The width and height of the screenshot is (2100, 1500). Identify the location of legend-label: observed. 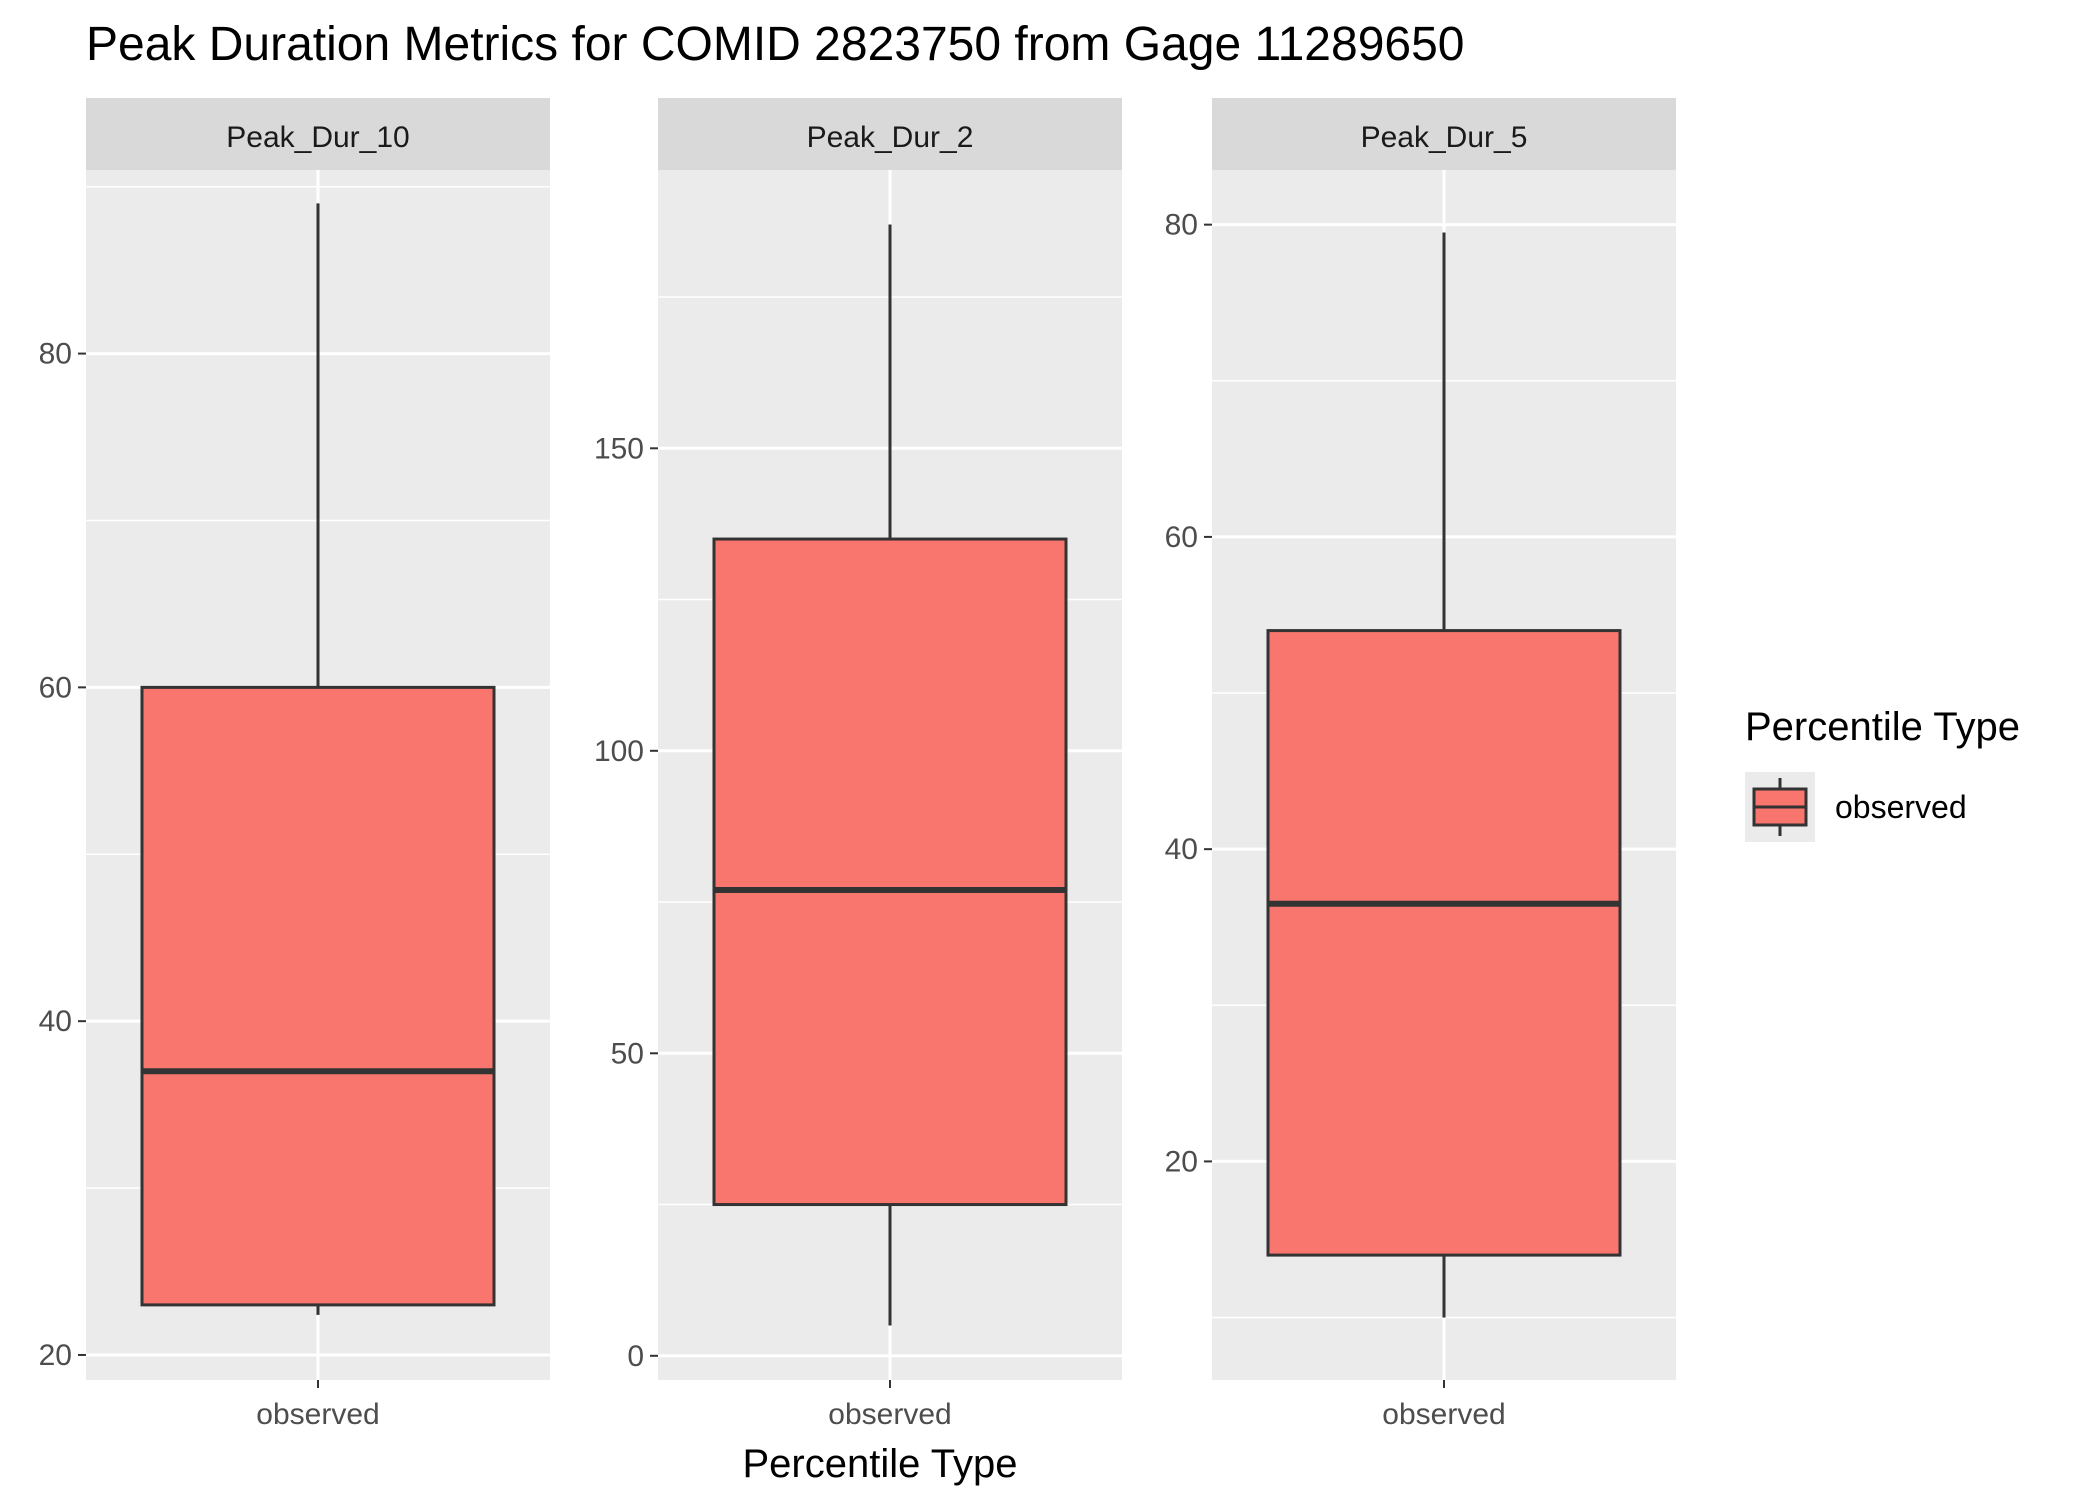
(1901, 807).